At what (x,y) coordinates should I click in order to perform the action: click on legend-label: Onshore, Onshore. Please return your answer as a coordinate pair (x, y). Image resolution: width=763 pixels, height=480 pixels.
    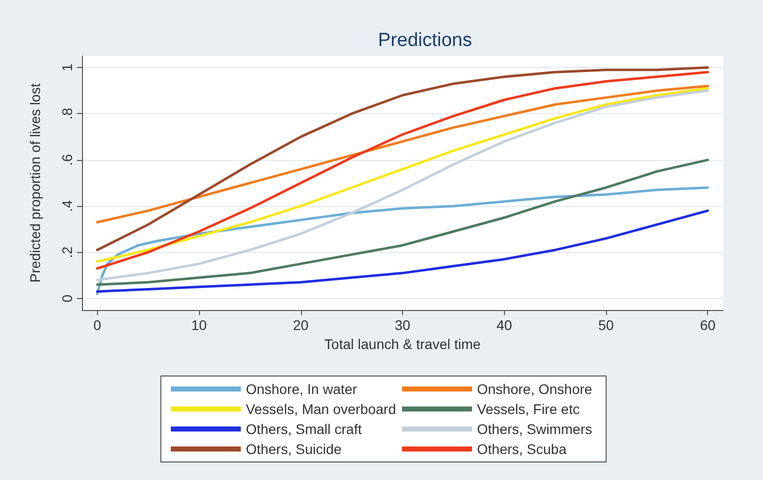
    Looking at the image, I should click on (534, 389).